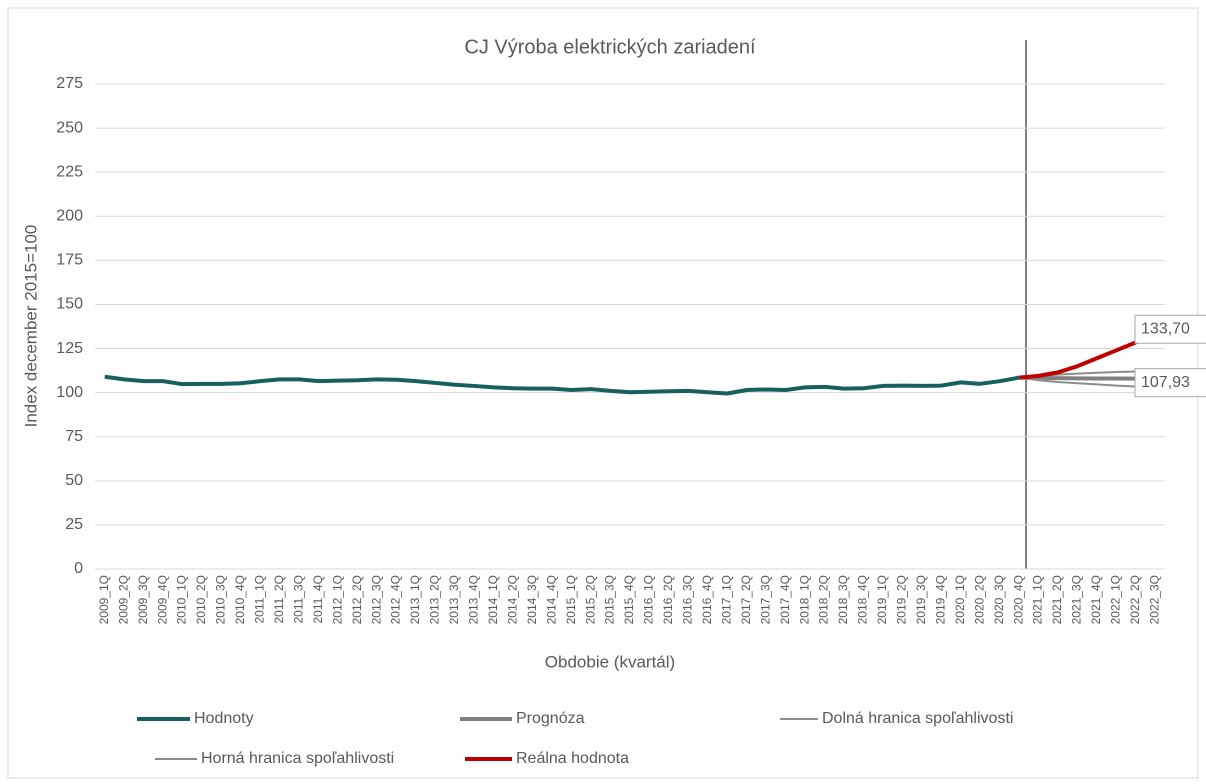 Image resolution: width=1206 pixels, height=784 pixels. I want to click on x-tick-label: 2020_2Q, so click(979, 599).